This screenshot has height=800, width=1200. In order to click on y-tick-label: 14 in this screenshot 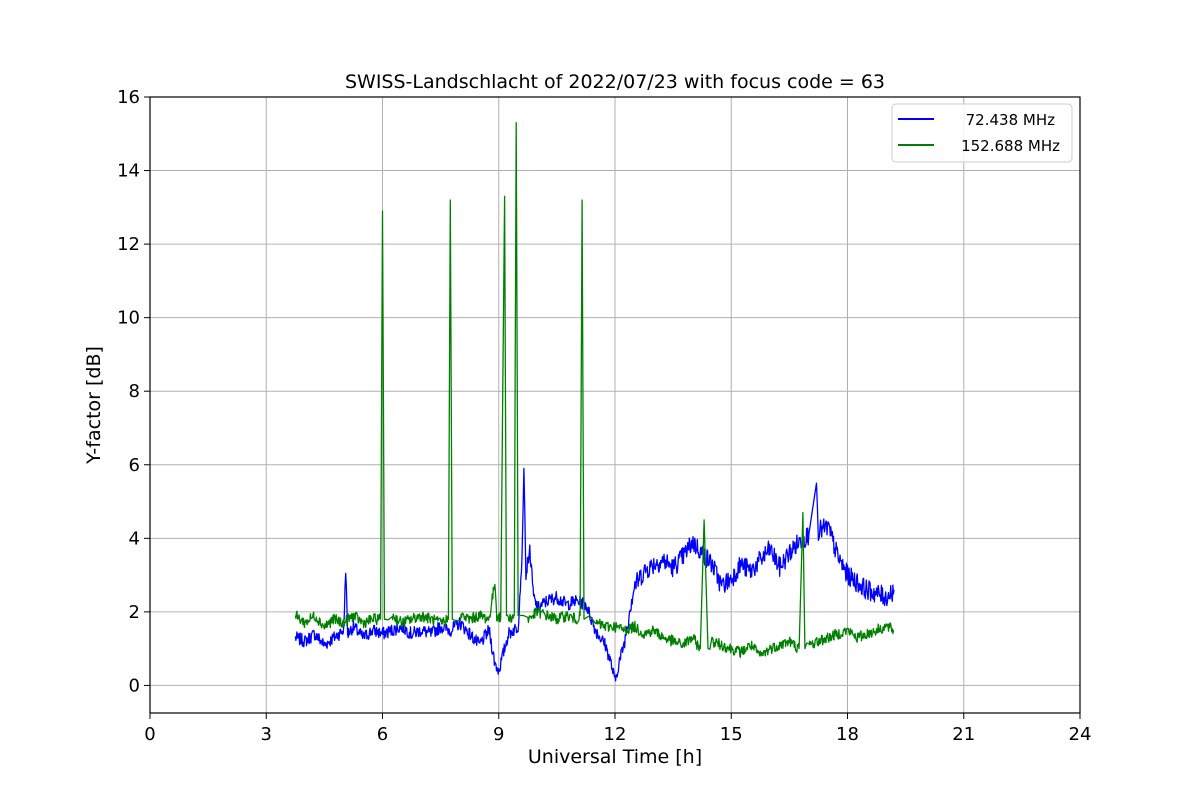, I will do `click(128, 171)`.